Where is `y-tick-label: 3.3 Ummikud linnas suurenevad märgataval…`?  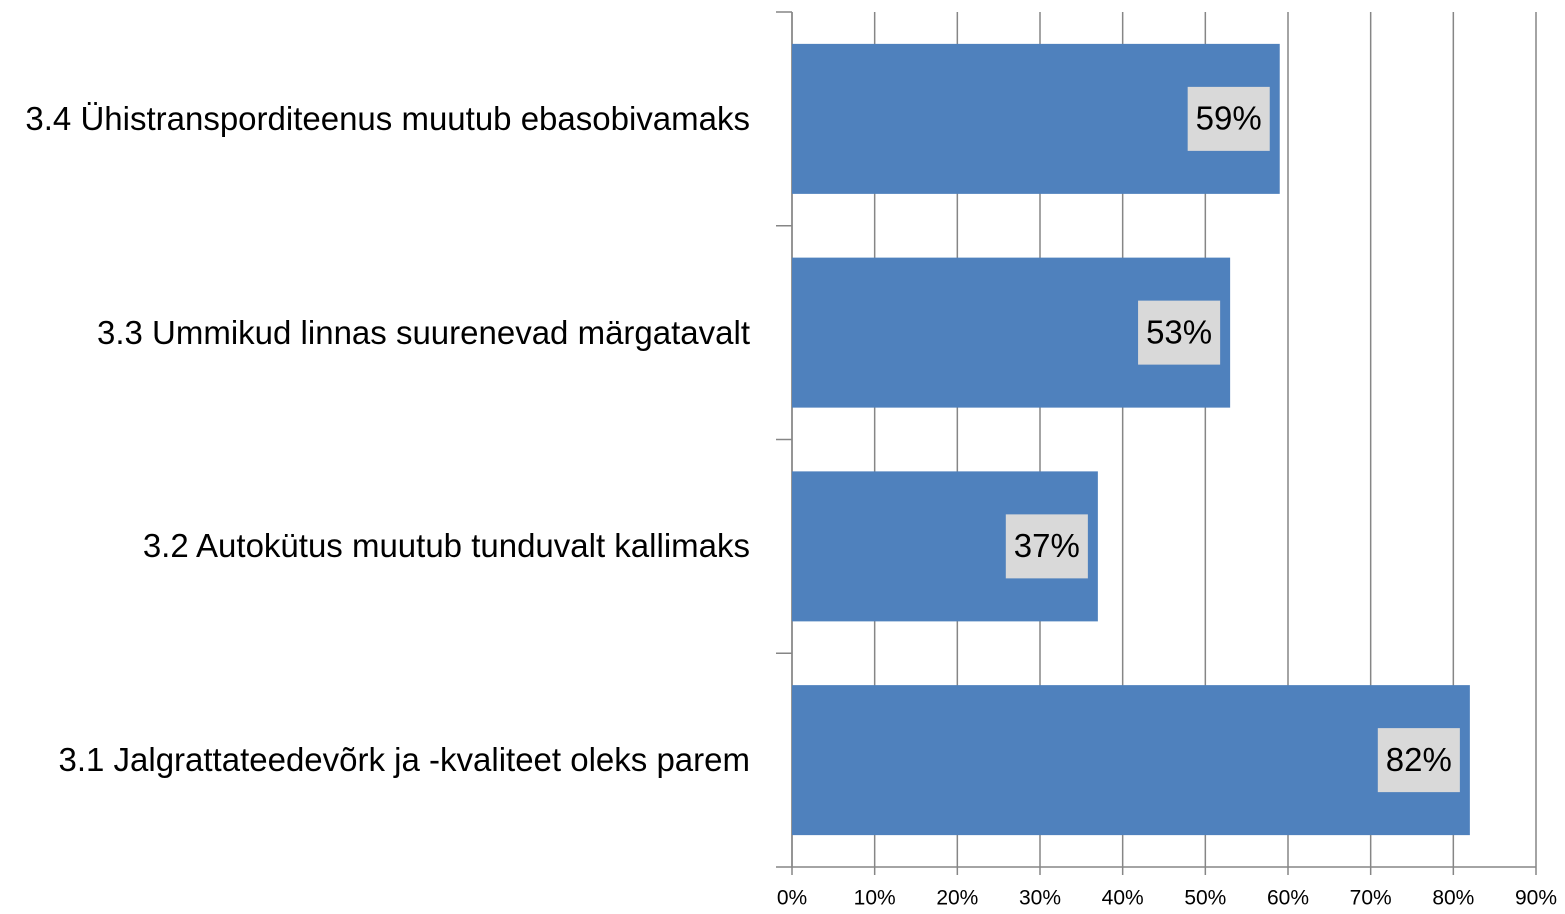
y-tick-label: 3.3 Ummikud linnas suurenevad märgataval… is located at coordinates (423, 332).